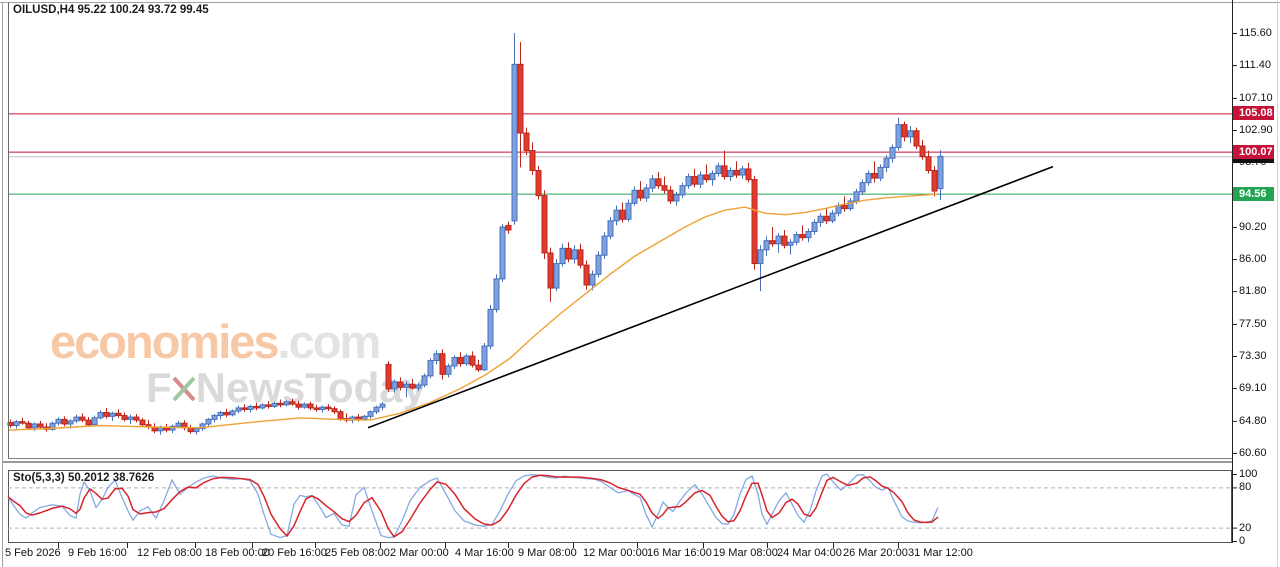  I want to click on price-tick-label: 60.60, so click(1253, 453).